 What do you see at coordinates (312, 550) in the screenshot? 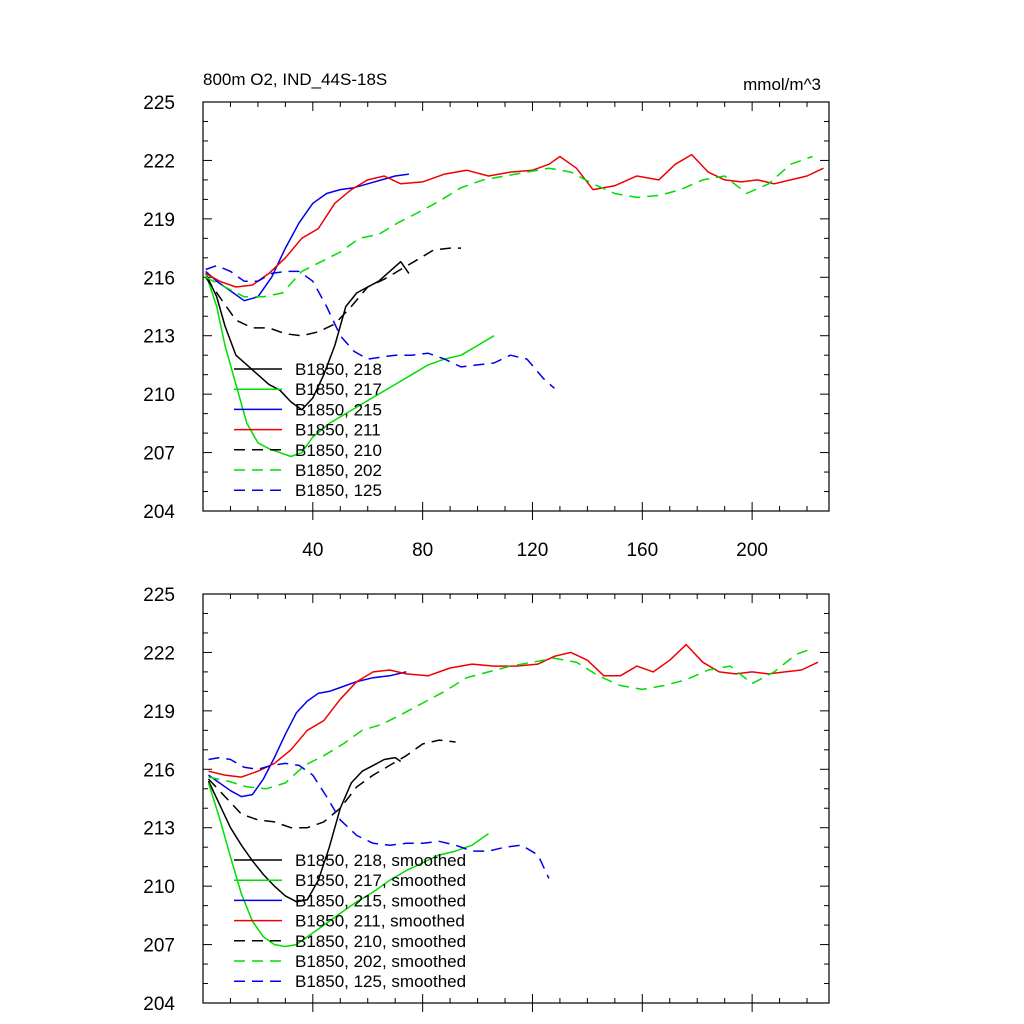
I see `x-tick-label: 40` at bounding box center [312, 550].